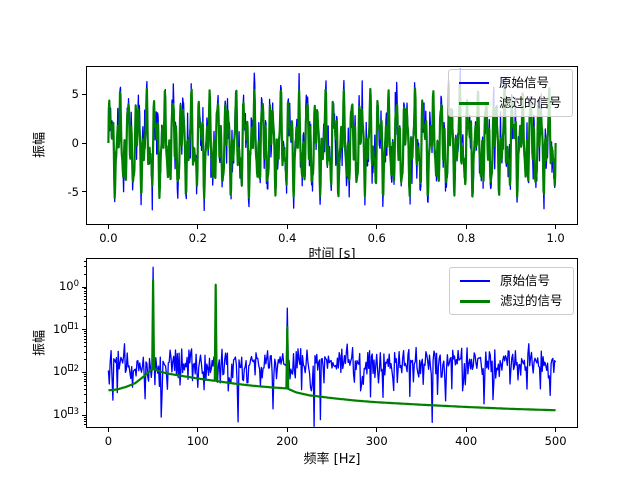  Describe the element at coordinates (475, 301) in the screenshot. I see `filtered-spectrum-swatch` at that location.